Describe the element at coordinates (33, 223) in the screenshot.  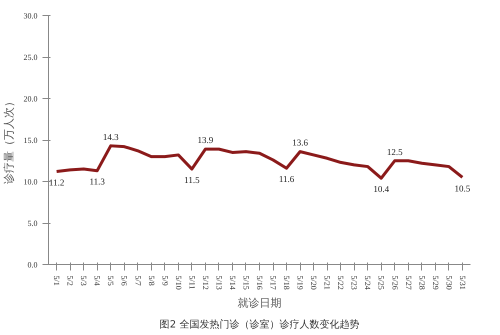
I see `y-tick-label: 5.0` at that location.